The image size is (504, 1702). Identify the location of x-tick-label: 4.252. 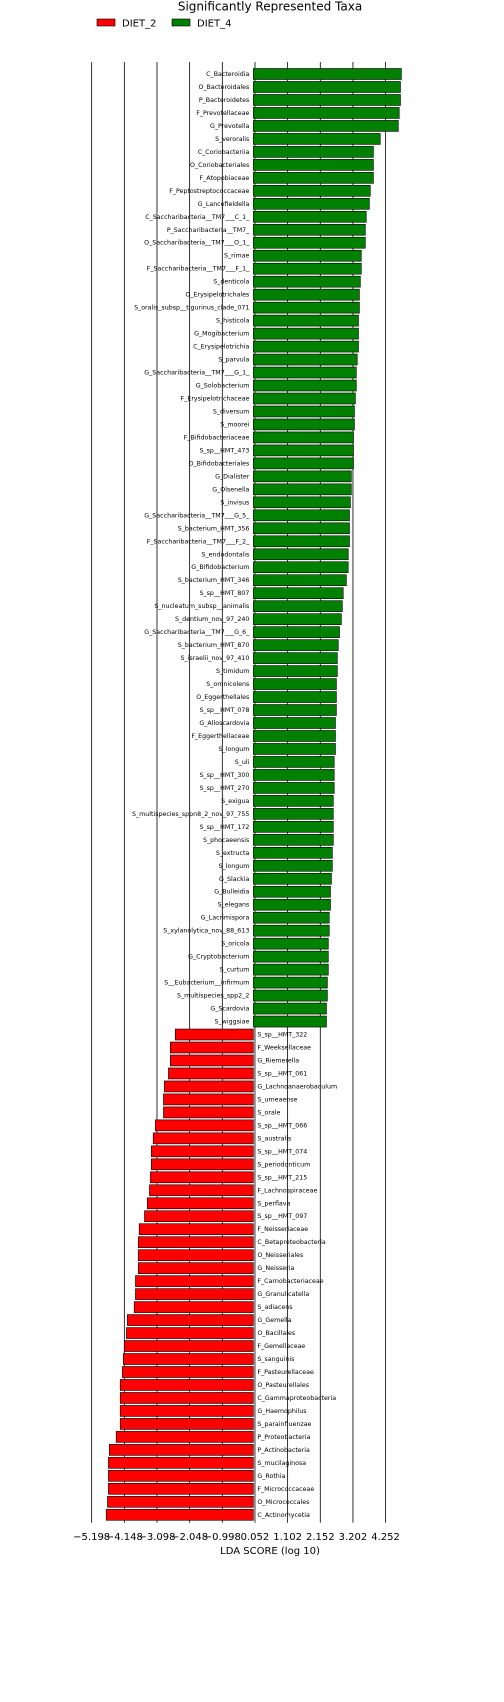
(385, 1537).